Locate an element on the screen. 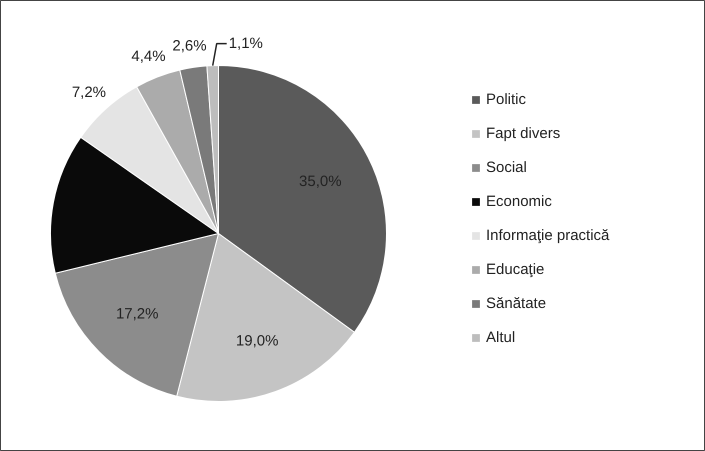  data-label: 4,4% is located at coordinates (148, 57).